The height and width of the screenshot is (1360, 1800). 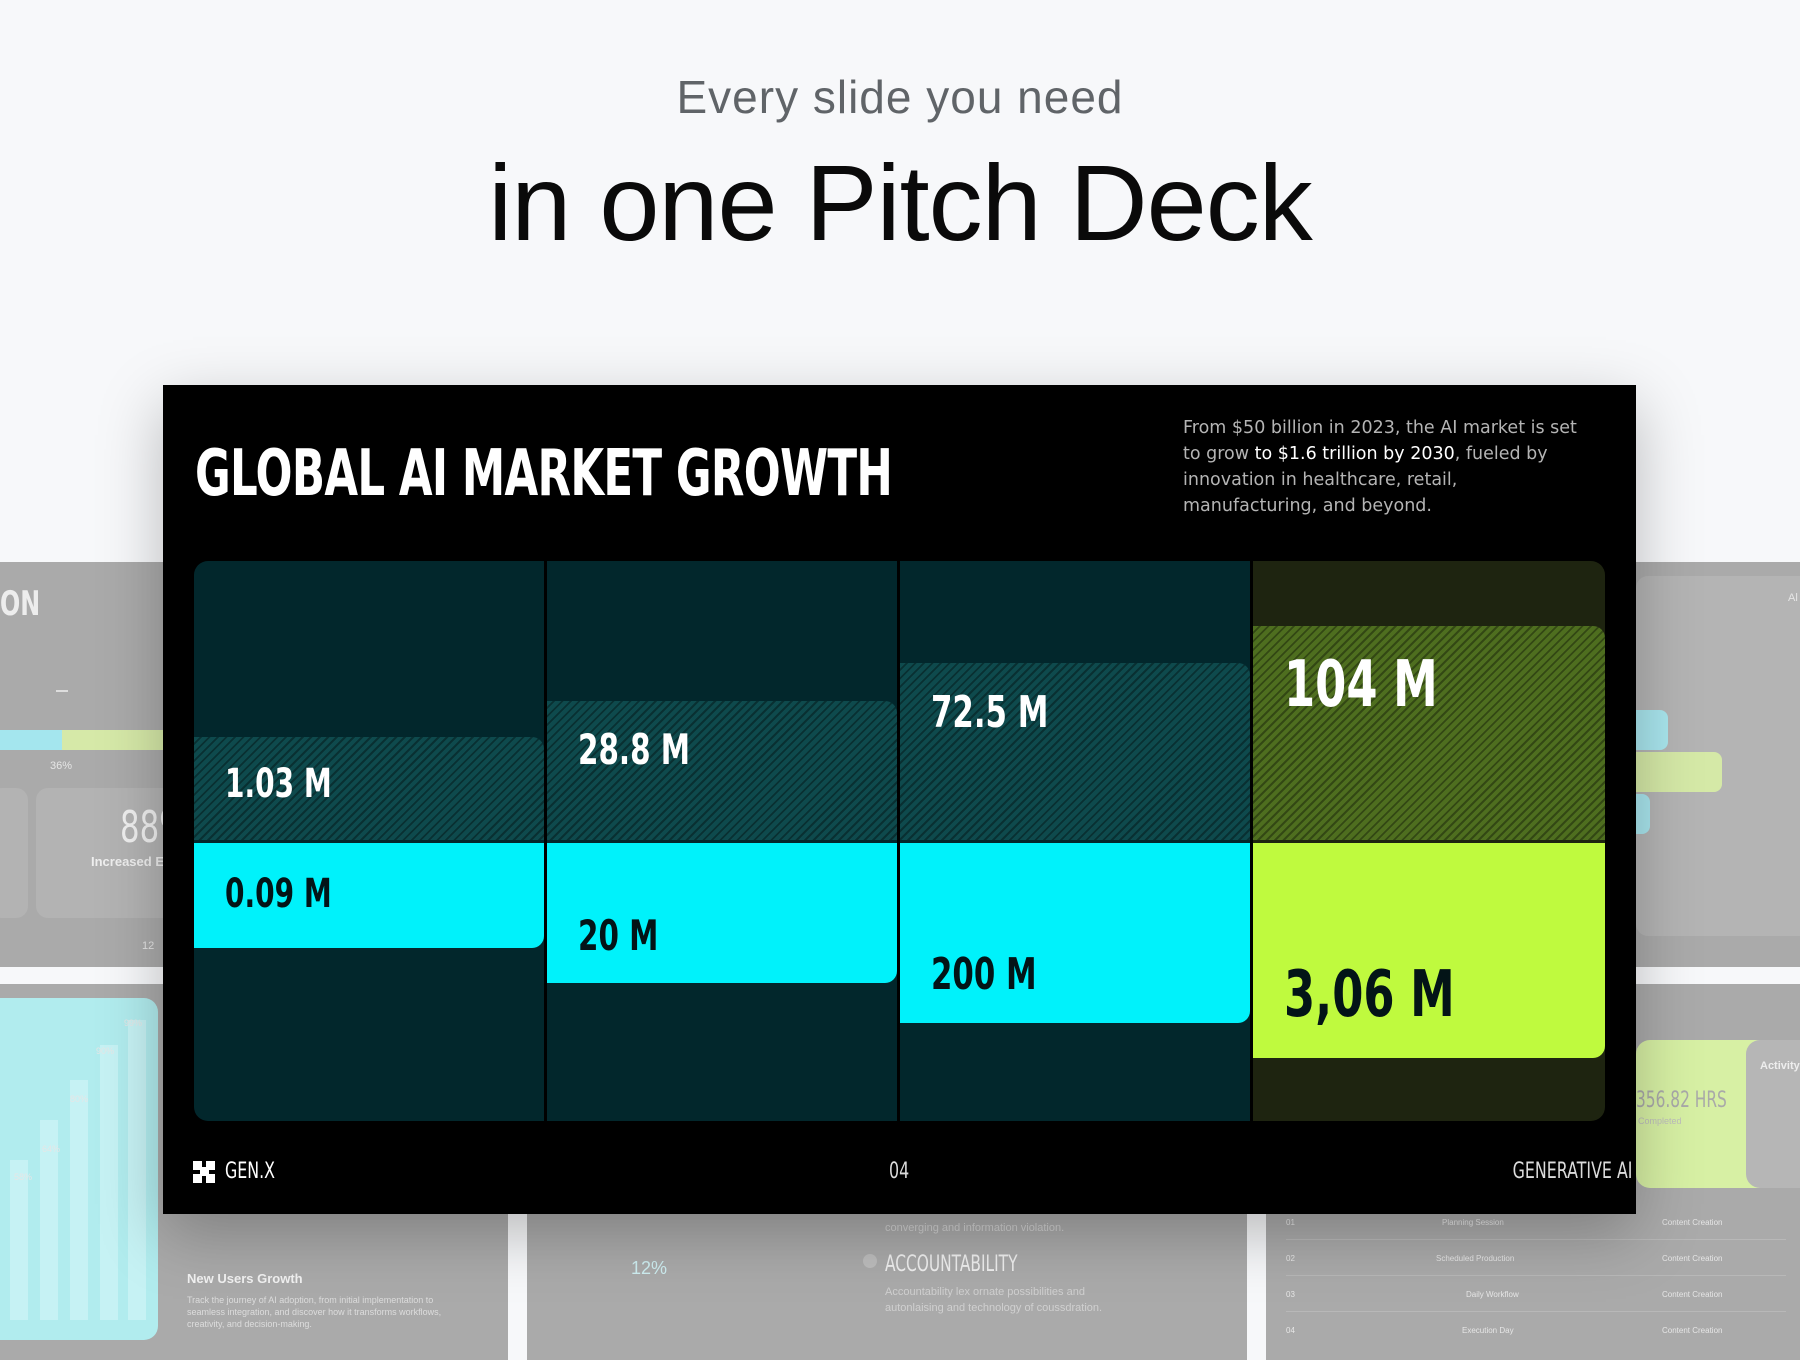 What do you see at coordinates (722, 841) in the screenshot?
I see `chart-column: 28.8 M 20 M` at bounding box center [722, 841].